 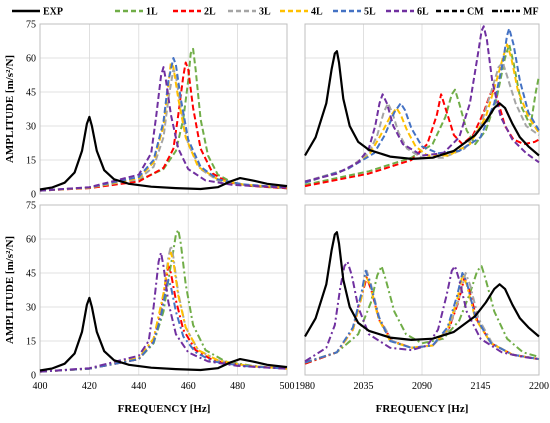 What do you see at coordinates (422, 409) in the screenshot?
I see `x-axis-title-right: FREQUENCY [Hz]` at bounding box center [422, 409].